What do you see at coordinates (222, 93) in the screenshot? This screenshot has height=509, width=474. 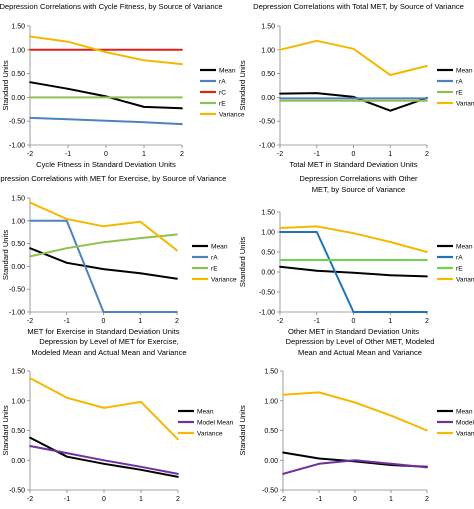 I see `legend: Mean rA rC rE Variance` at bounding box center [222, 93].